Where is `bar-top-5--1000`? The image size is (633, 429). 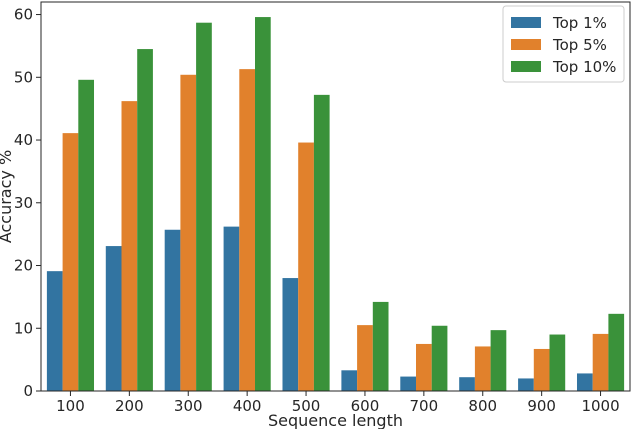
bar-top-5--1000 is located at coordinates (600, 362).